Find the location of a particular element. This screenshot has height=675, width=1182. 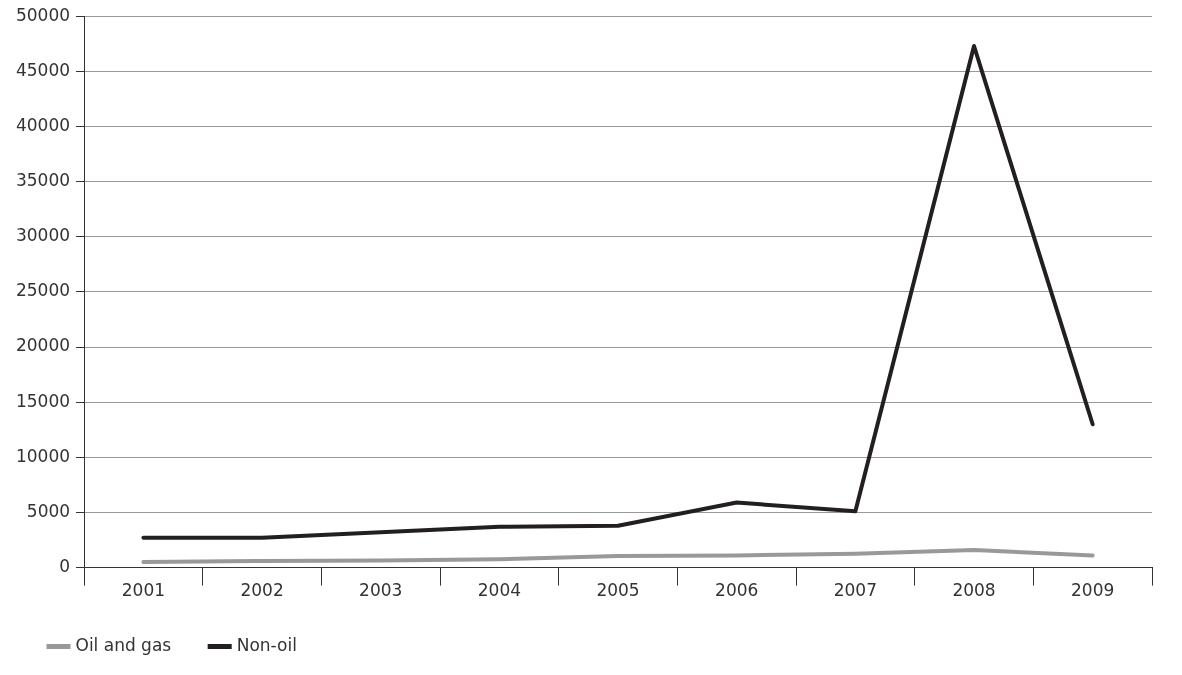

y-tick-label: 20000 is located at coordinates (43, 345).